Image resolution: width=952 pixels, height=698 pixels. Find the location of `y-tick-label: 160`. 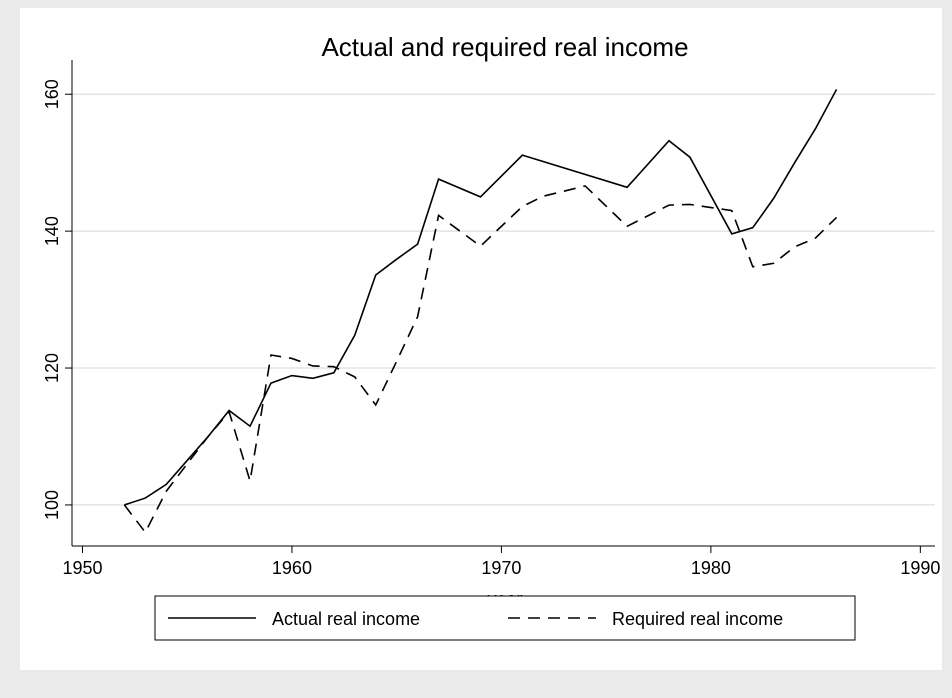

y-tick-label: 160 is located at coordinates (52, 94).